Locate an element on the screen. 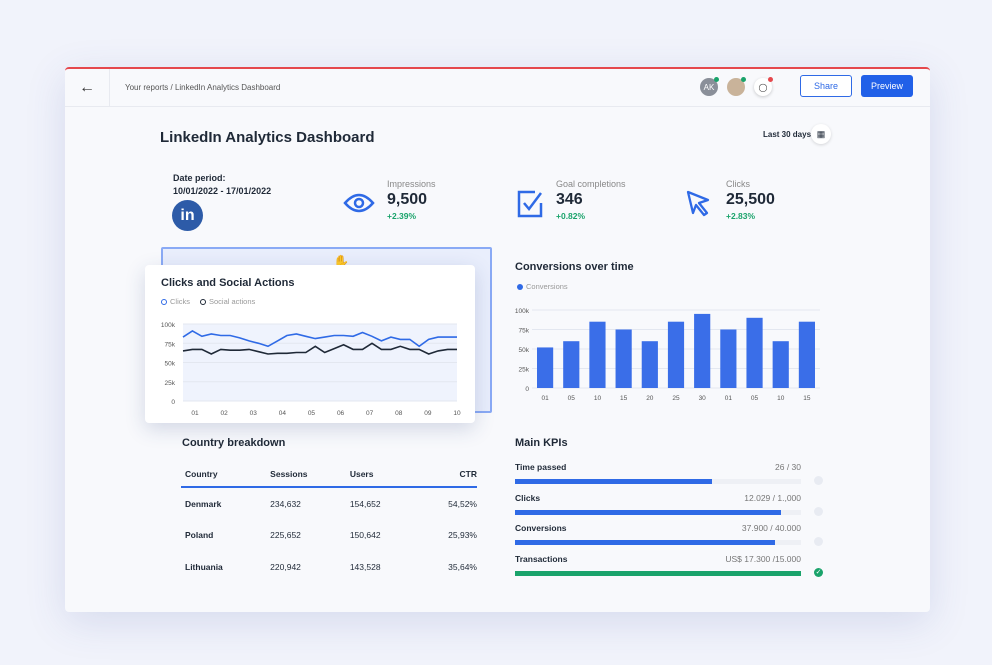 The image size is (992, 665). x-tick-label: 09 is located at coordinates (428, 413).